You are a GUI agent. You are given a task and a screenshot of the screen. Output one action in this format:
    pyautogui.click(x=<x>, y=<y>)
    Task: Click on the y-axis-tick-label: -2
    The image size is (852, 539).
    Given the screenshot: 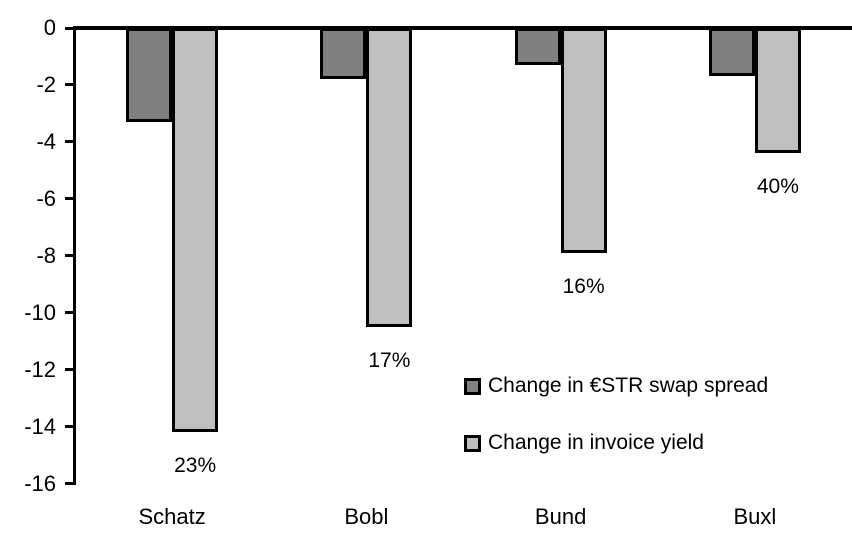 What is the action you would take?
    pyautogui.click(x=46, y=84)
    